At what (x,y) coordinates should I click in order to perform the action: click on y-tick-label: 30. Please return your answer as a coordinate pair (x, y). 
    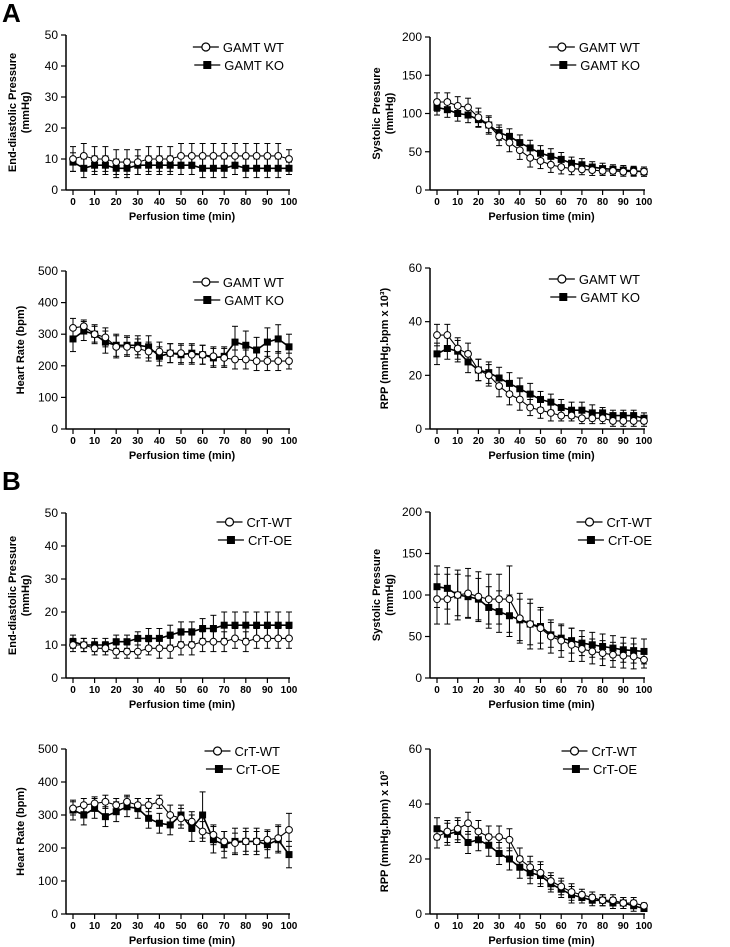
    Looking at the image, I should click on (52, 97).